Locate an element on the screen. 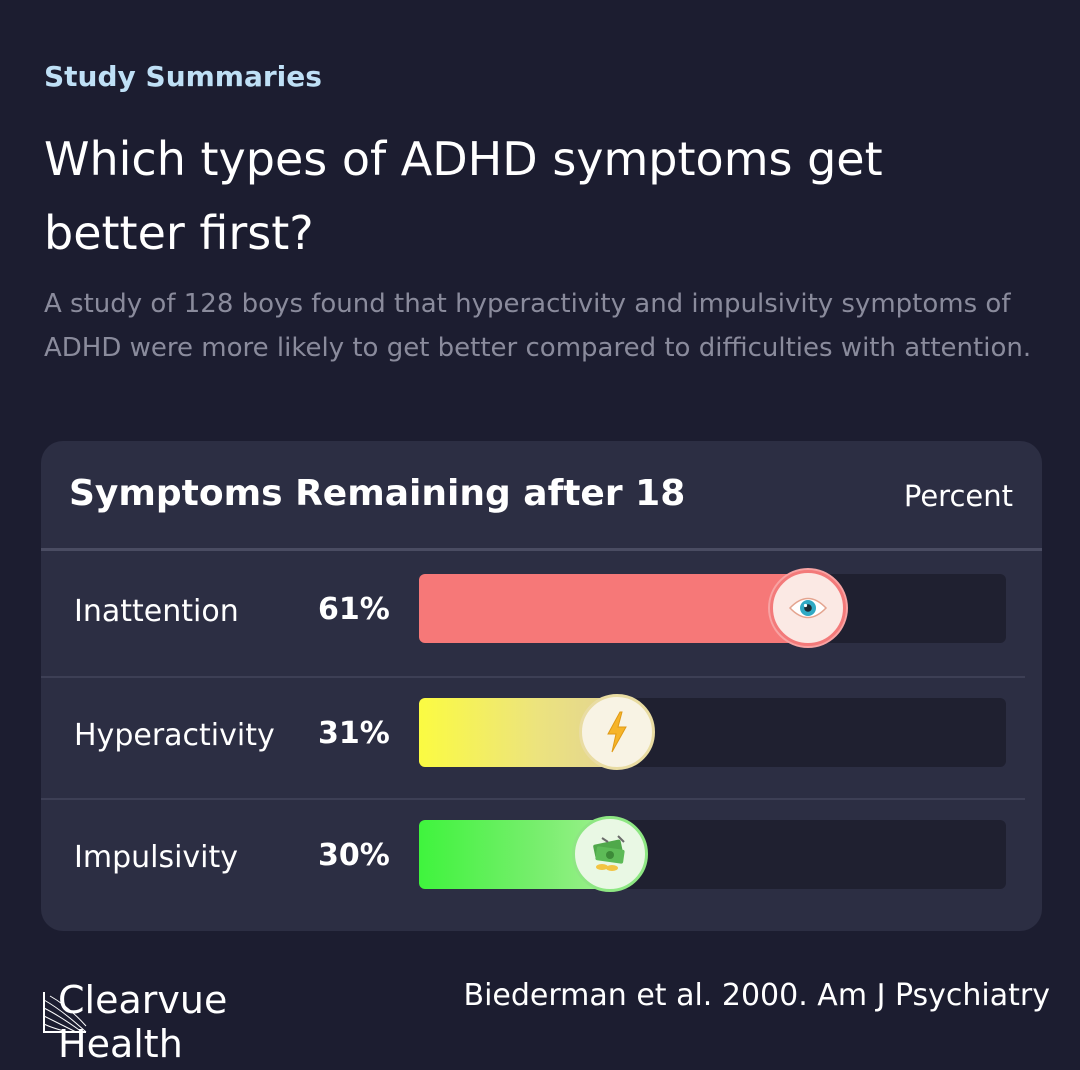 Image resolution: width=1080 pixels, height=1070 pixels. bar-value-label: 31% is located at coordinates (354, 733).